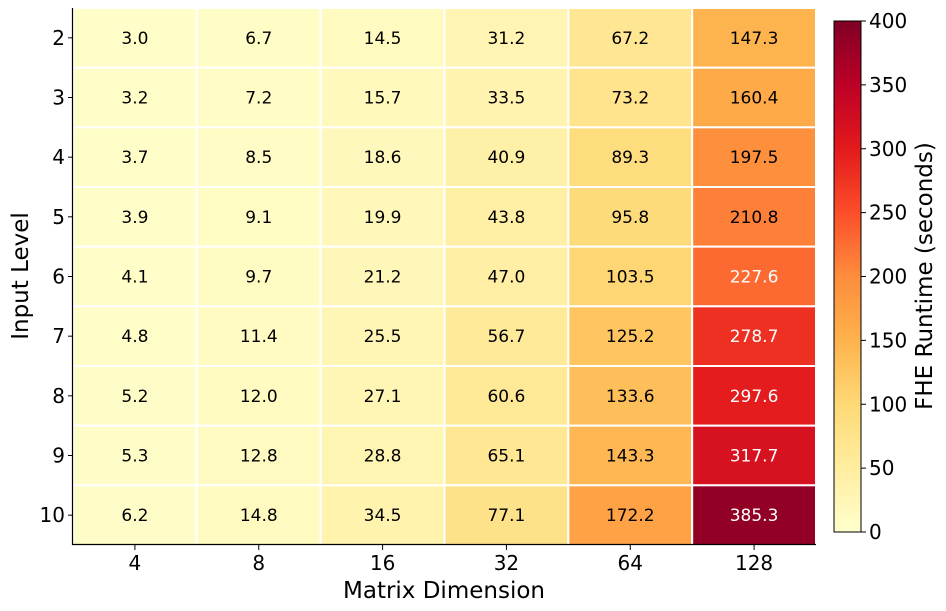  What do you see at coordinates (506, 39) in the screenshot?
I see `cell-value-label: 31.2` at bounding box center [506, 39].